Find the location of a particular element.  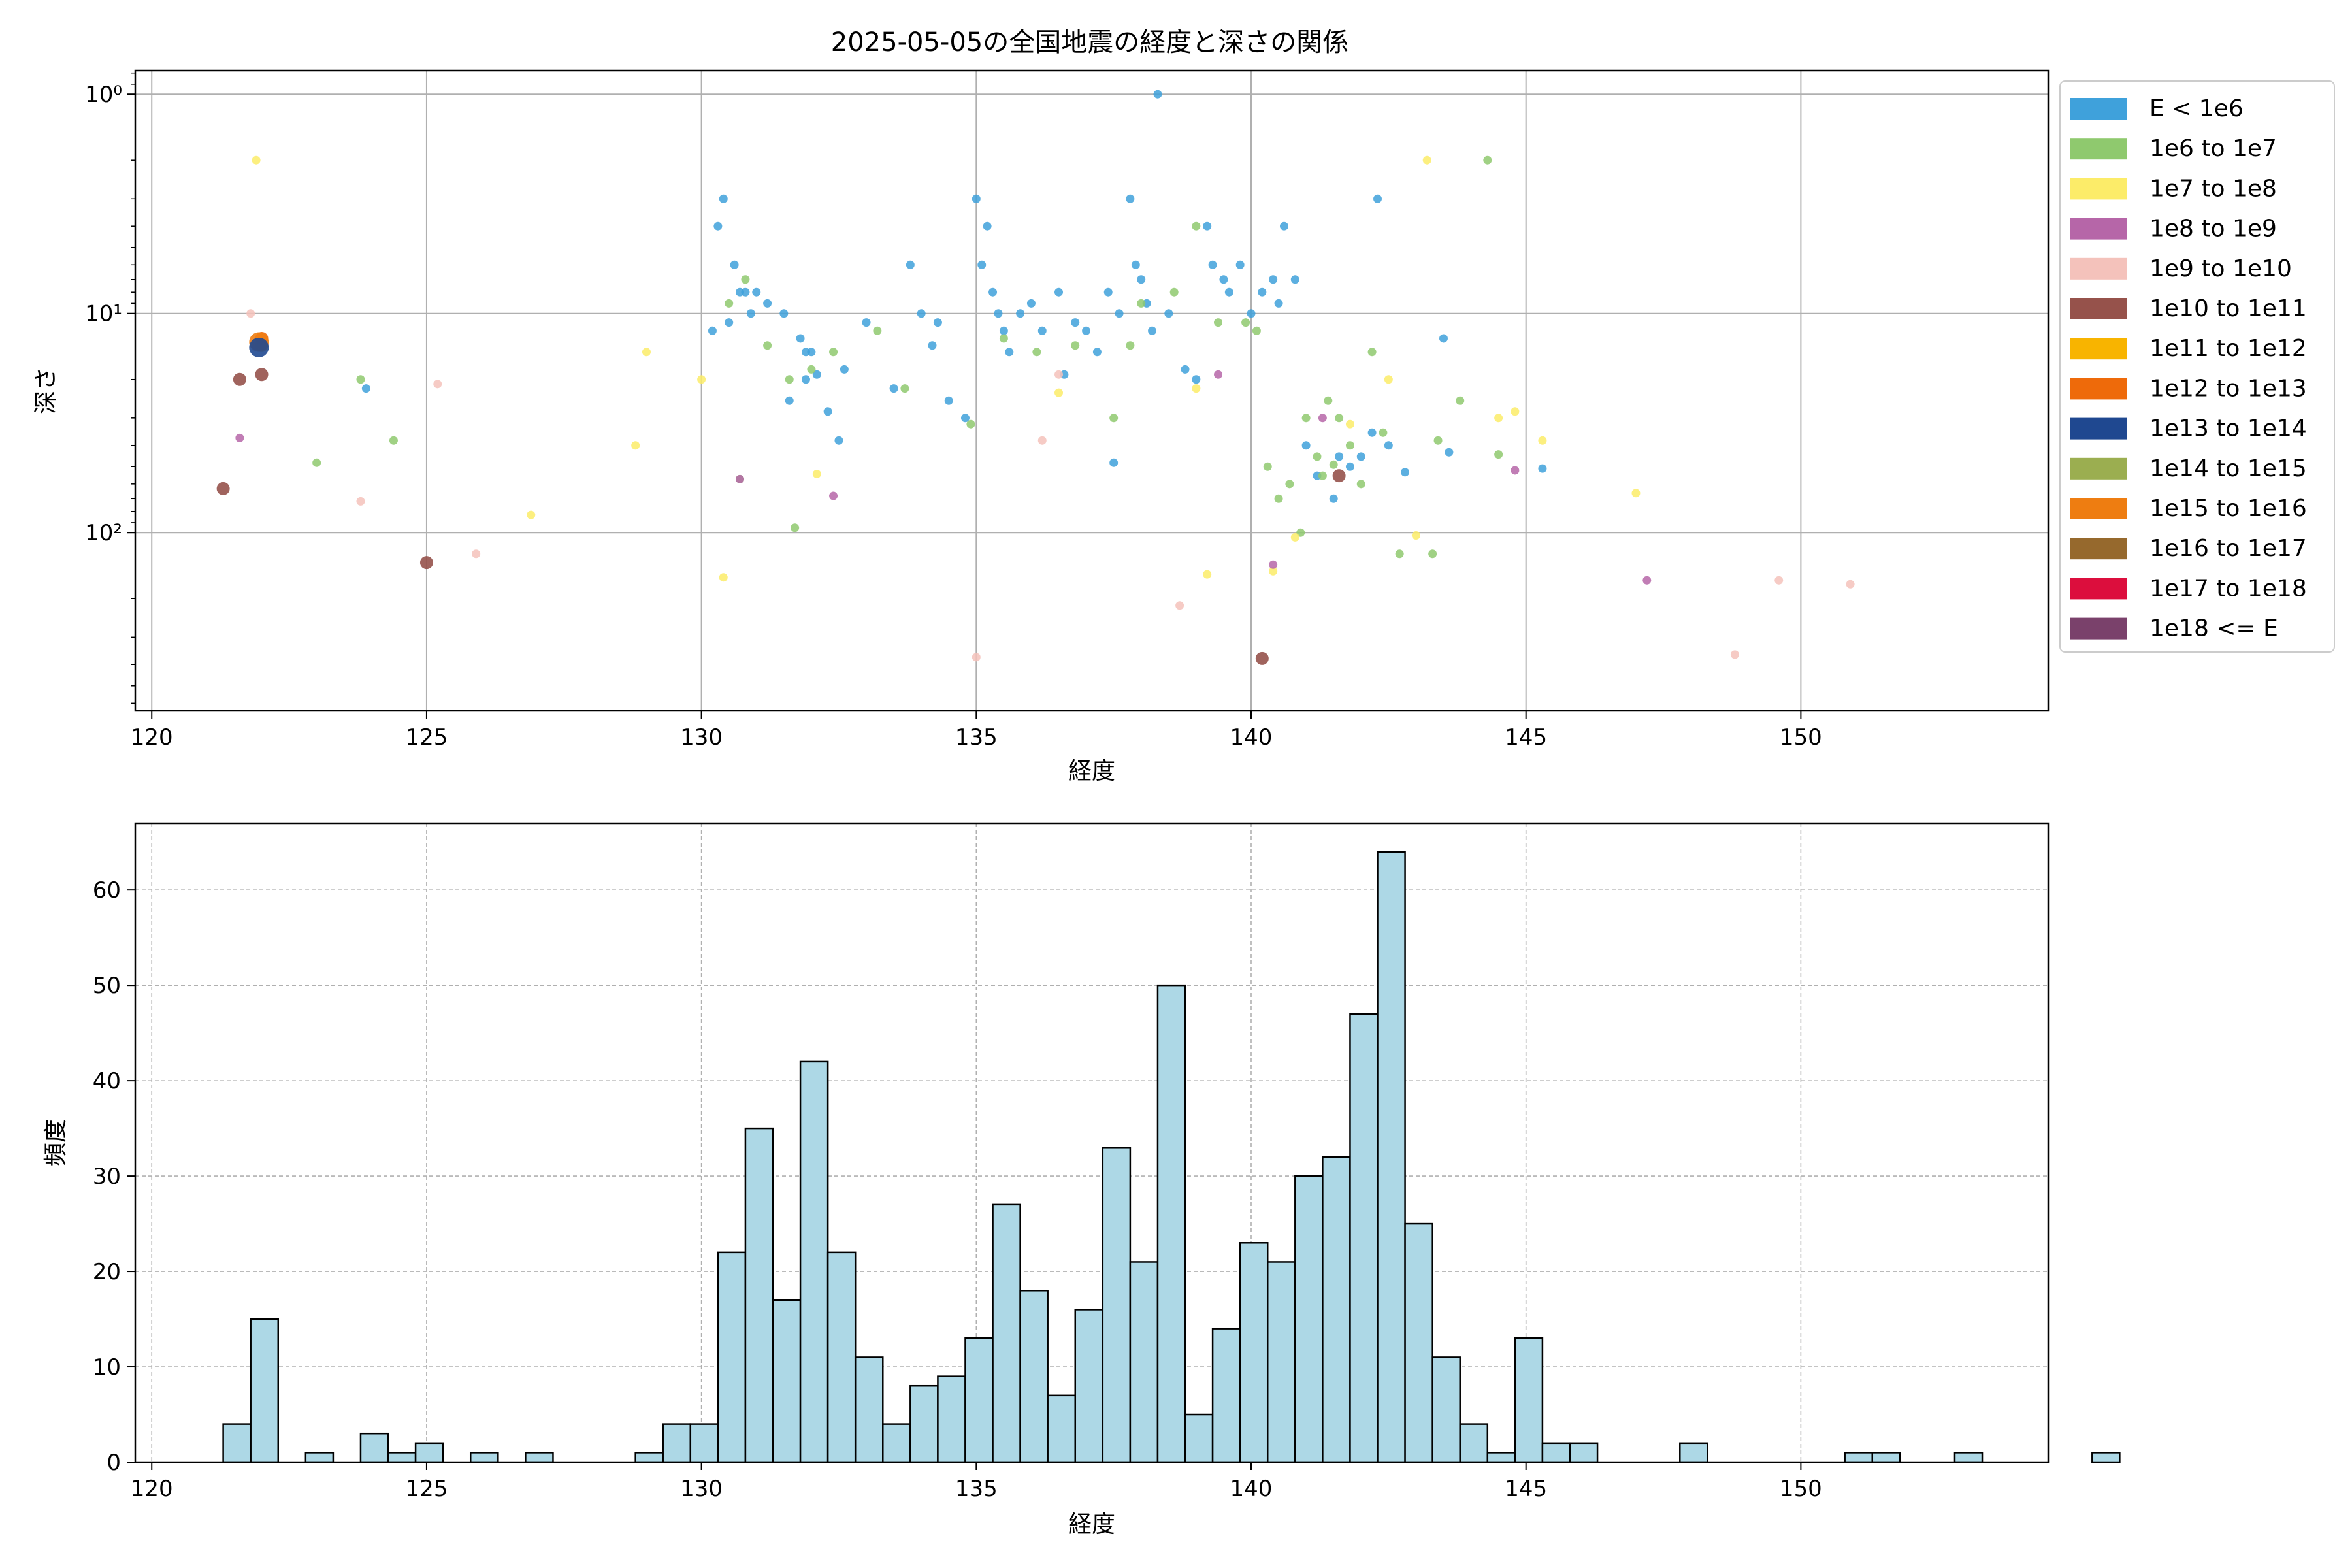

legend-label: 1e11 to 1e12 is located at coordinates (2228, 348).